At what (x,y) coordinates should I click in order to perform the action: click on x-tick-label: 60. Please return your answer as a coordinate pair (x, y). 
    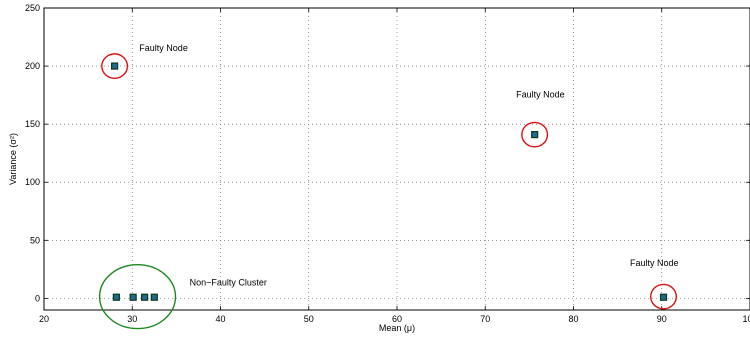
    Looking at the image, I should click on (397, 319).